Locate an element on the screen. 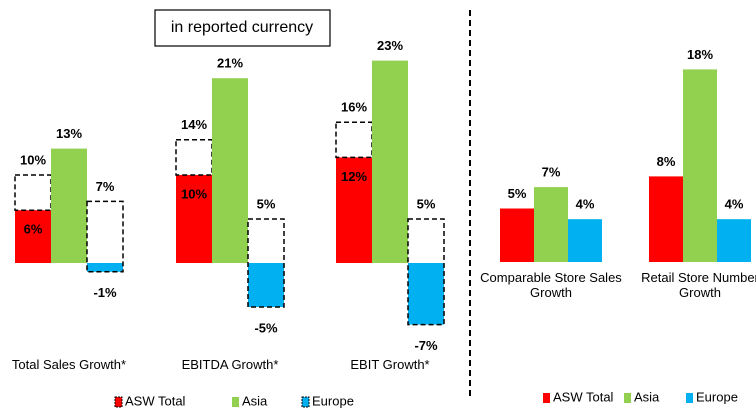  category-label: Retail Store Number Growth is located at coordinates (698, 285).